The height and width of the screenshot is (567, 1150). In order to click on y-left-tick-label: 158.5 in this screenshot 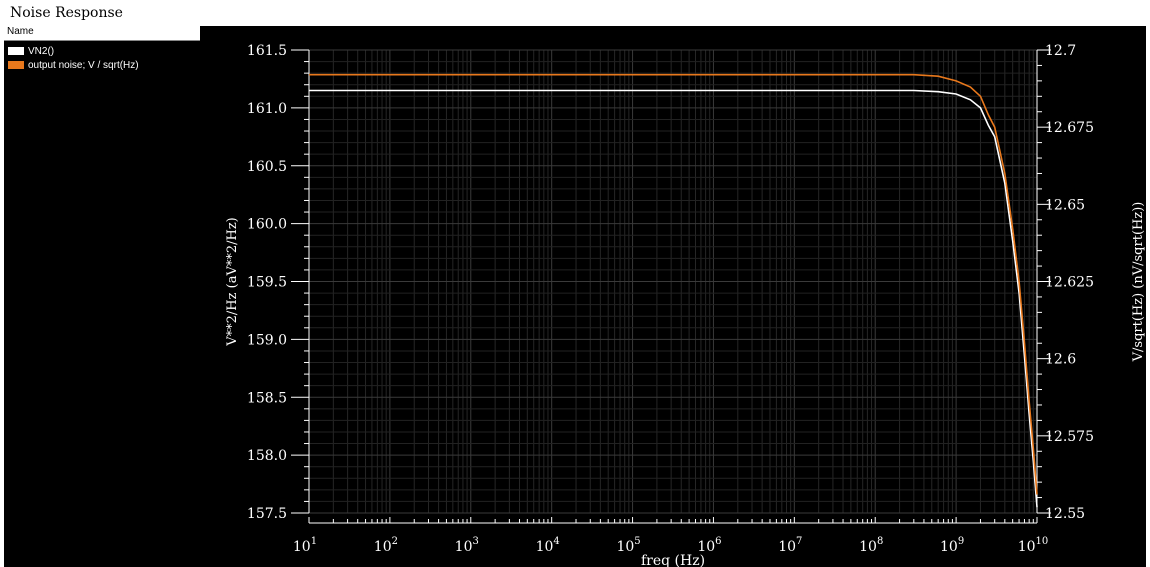, I will do `click(267, 398)`.